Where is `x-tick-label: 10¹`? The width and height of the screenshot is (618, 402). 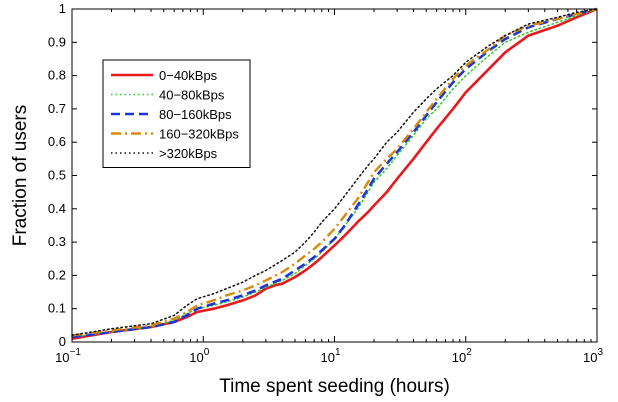
x-tick-label: 10¹ is located at coordinates (330, 356).